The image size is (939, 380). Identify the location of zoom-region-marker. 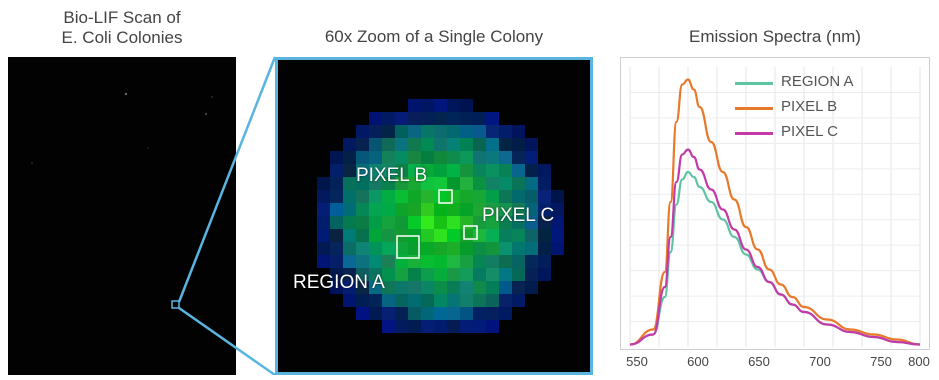
(175, 304).